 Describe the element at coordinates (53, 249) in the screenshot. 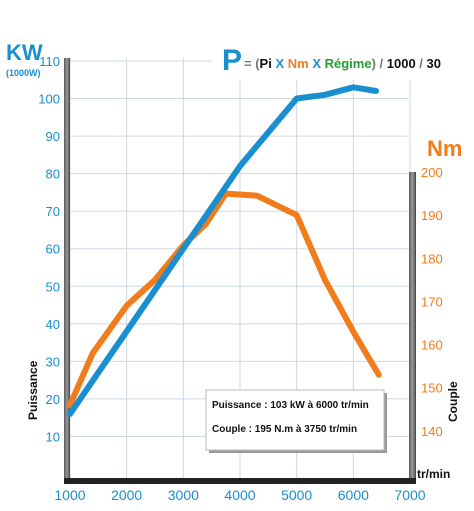

I see `left-tick-label: 60` at that location.